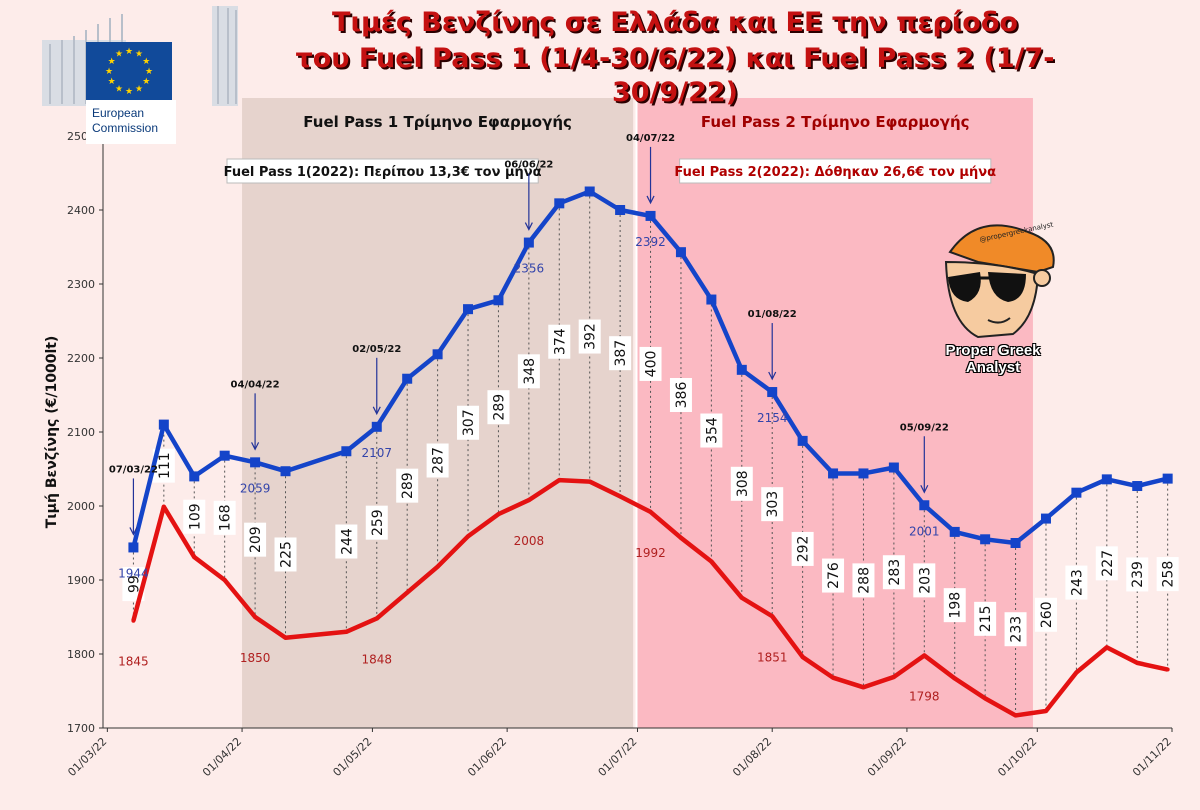 This screenshot has height=810, width=1200. I want to click on diff-label: 203, so click(924, 580).